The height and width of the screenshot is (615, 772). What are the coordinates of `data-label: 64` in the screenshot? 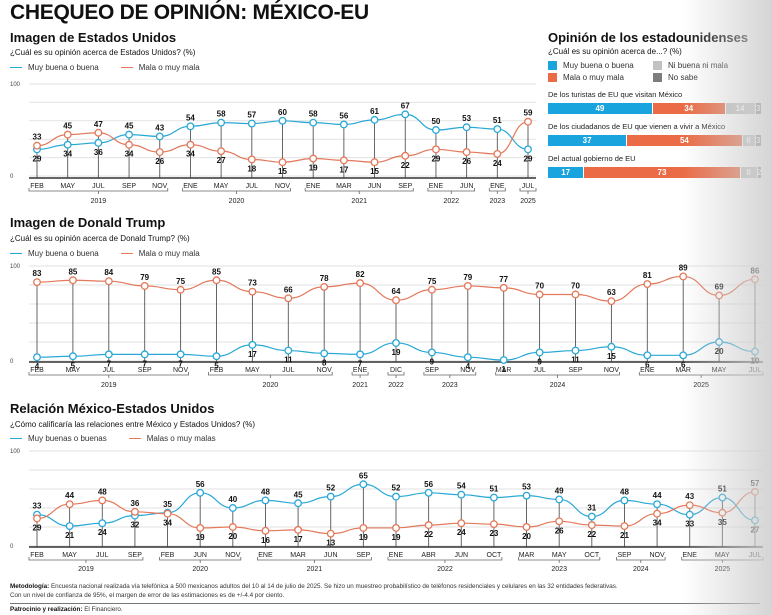 It's located at (396, 291).